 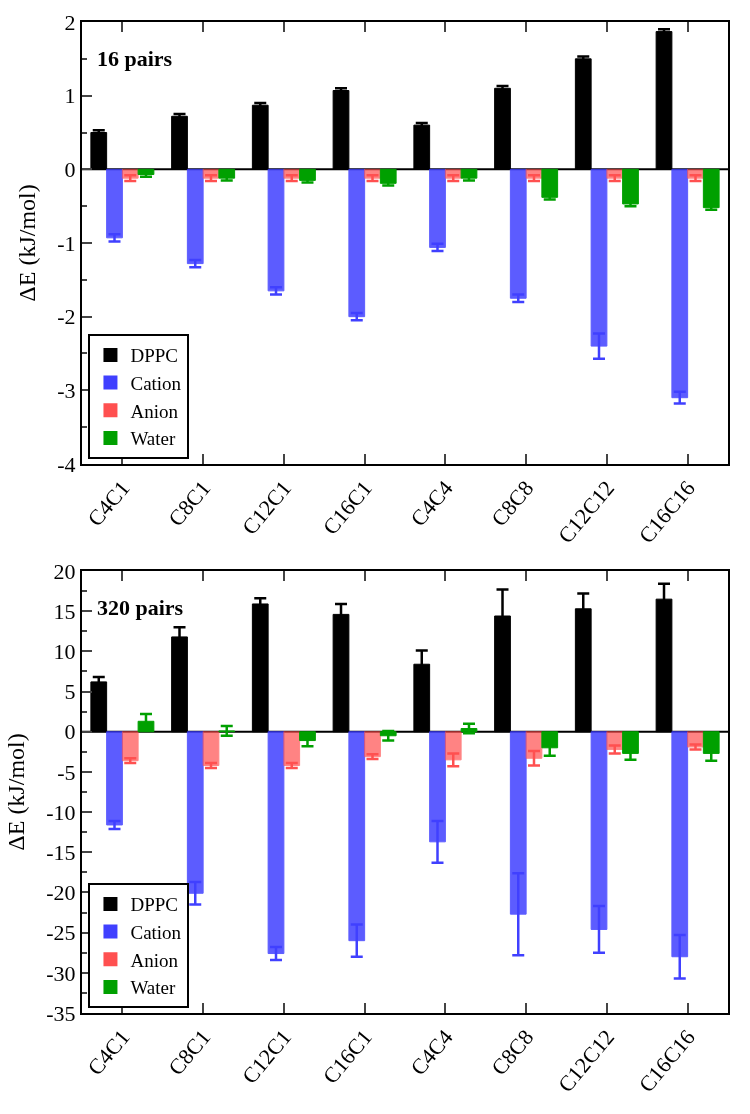 I want to click on y-tick-label: 5, so click(x=70, y=692).